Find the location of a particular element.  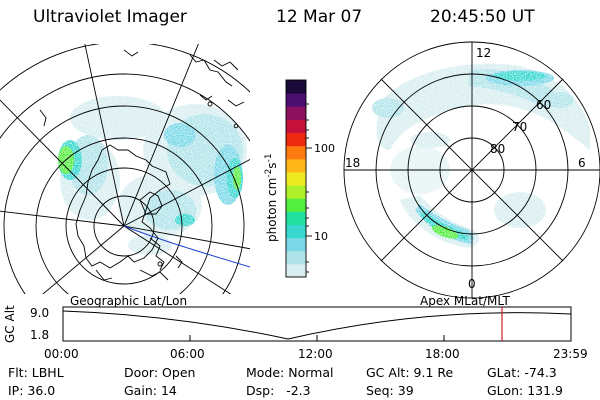

timeline-tick-1200: 12:00 is located at coordinates (315, 354).